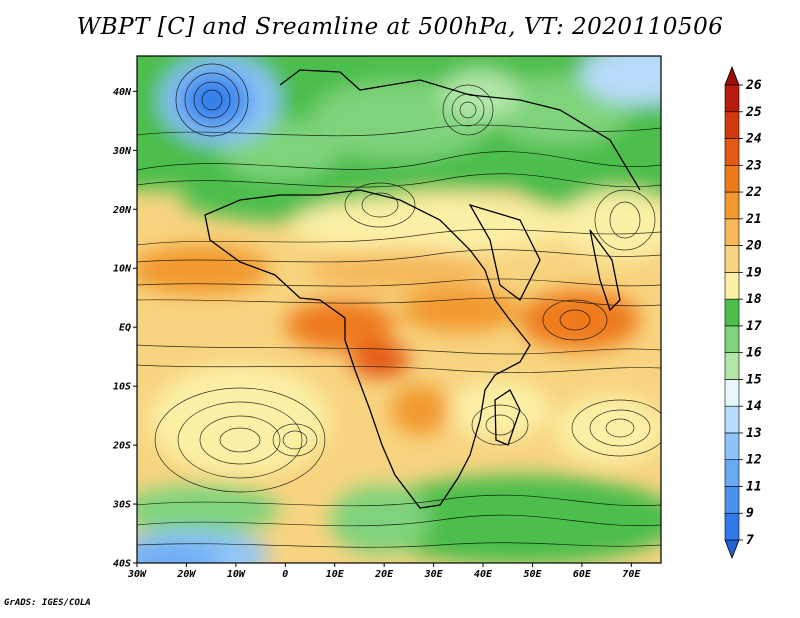 The height and width of the screenshot is (618, 800). Describe the element at coordinates (47, 603) in the screenshot. I see `grads-credit: GrADS: IGES/COLA` at that location.